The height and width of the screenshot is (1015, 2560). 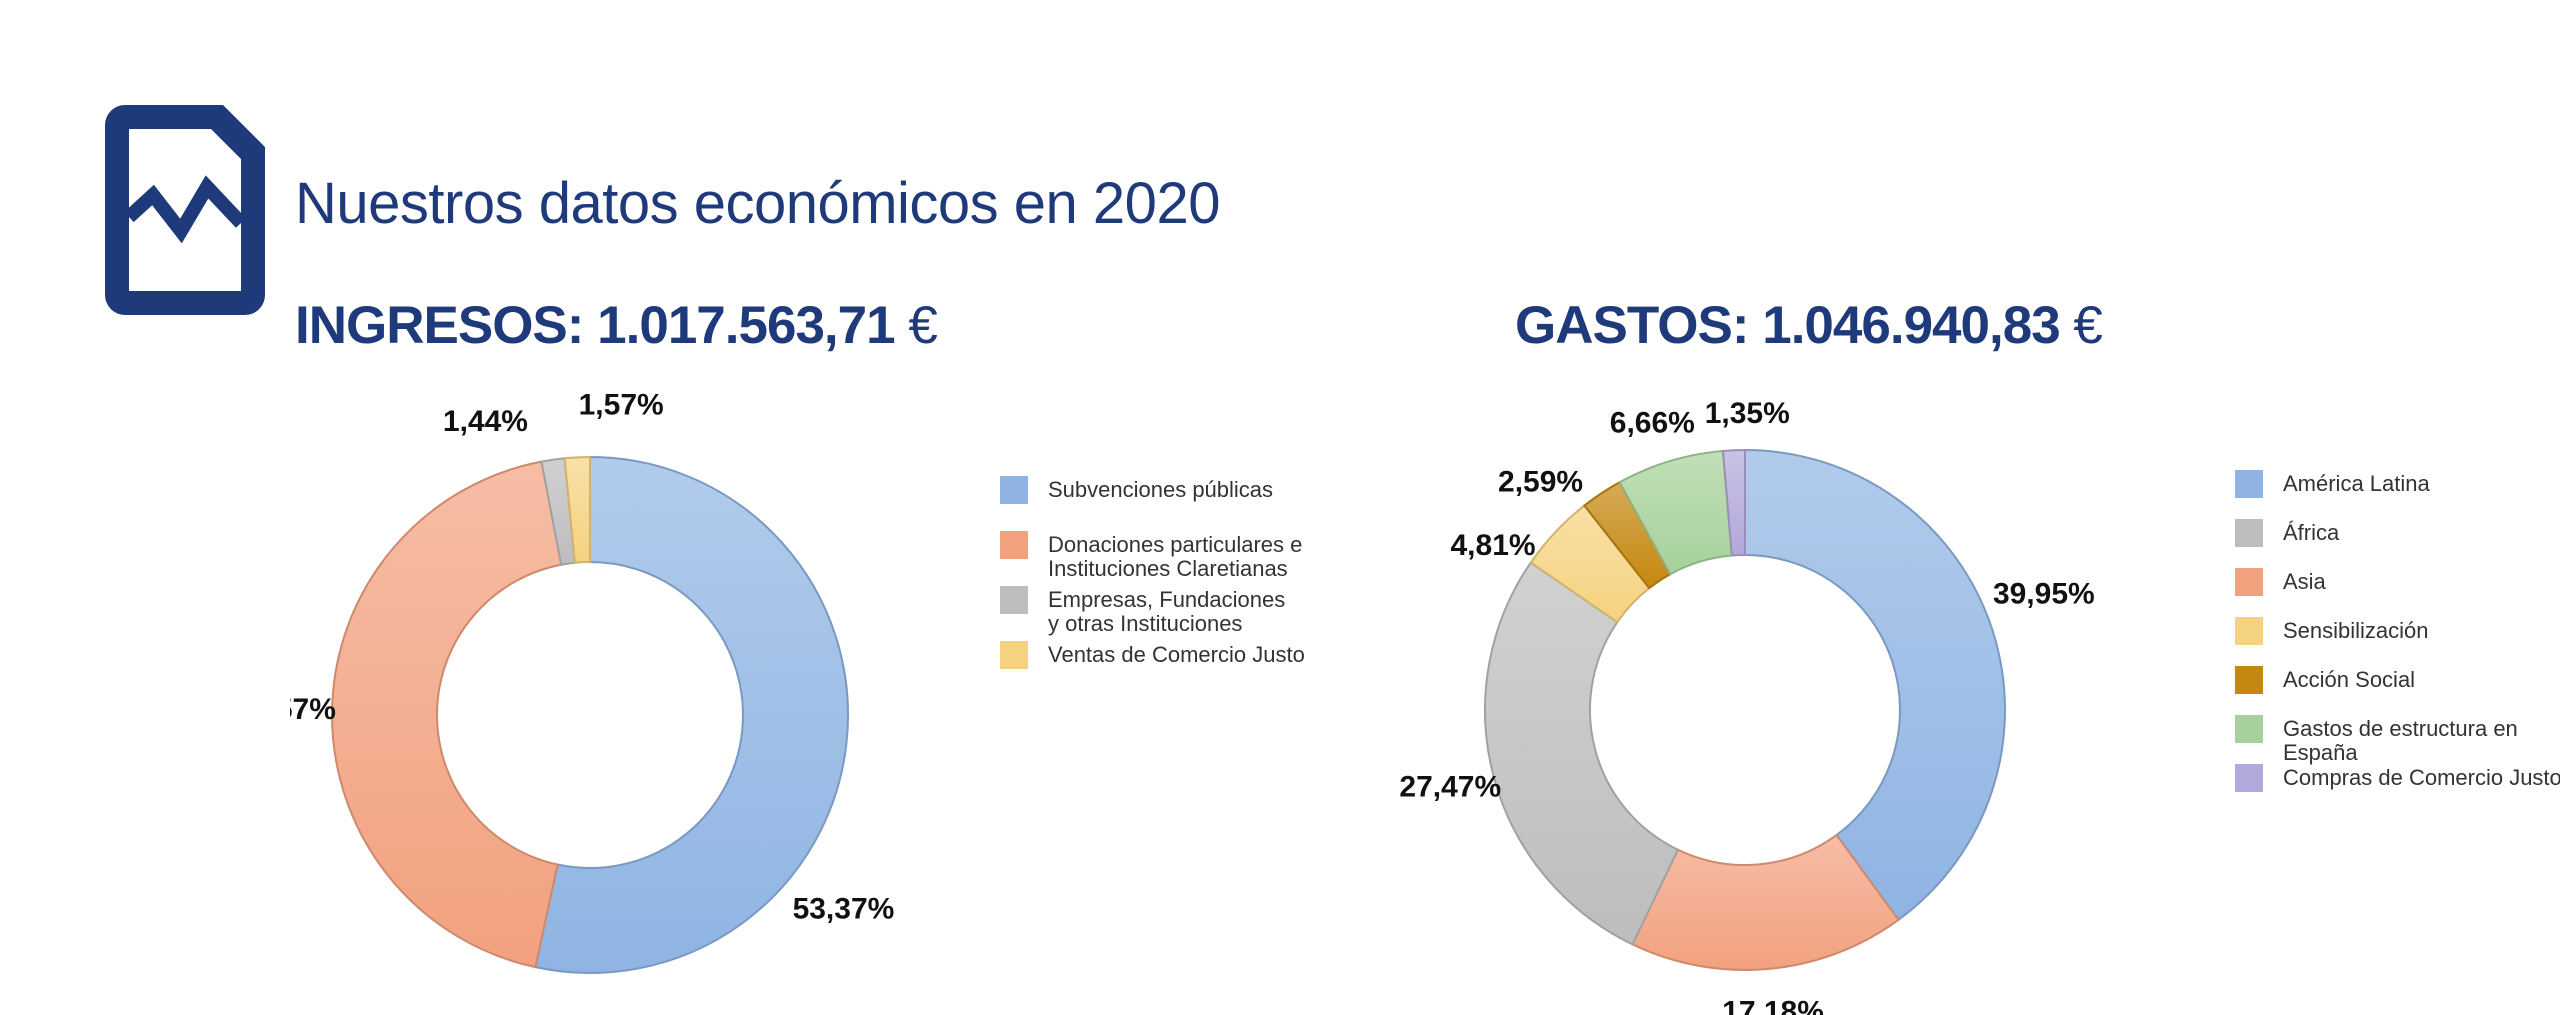 What do you see at coordinates (313, 709) in the screenshot?
I see `ingresos-label-donaciones-particulares-e-instituciones-claretianas: 43,57%` at bounding box center [313, 709].